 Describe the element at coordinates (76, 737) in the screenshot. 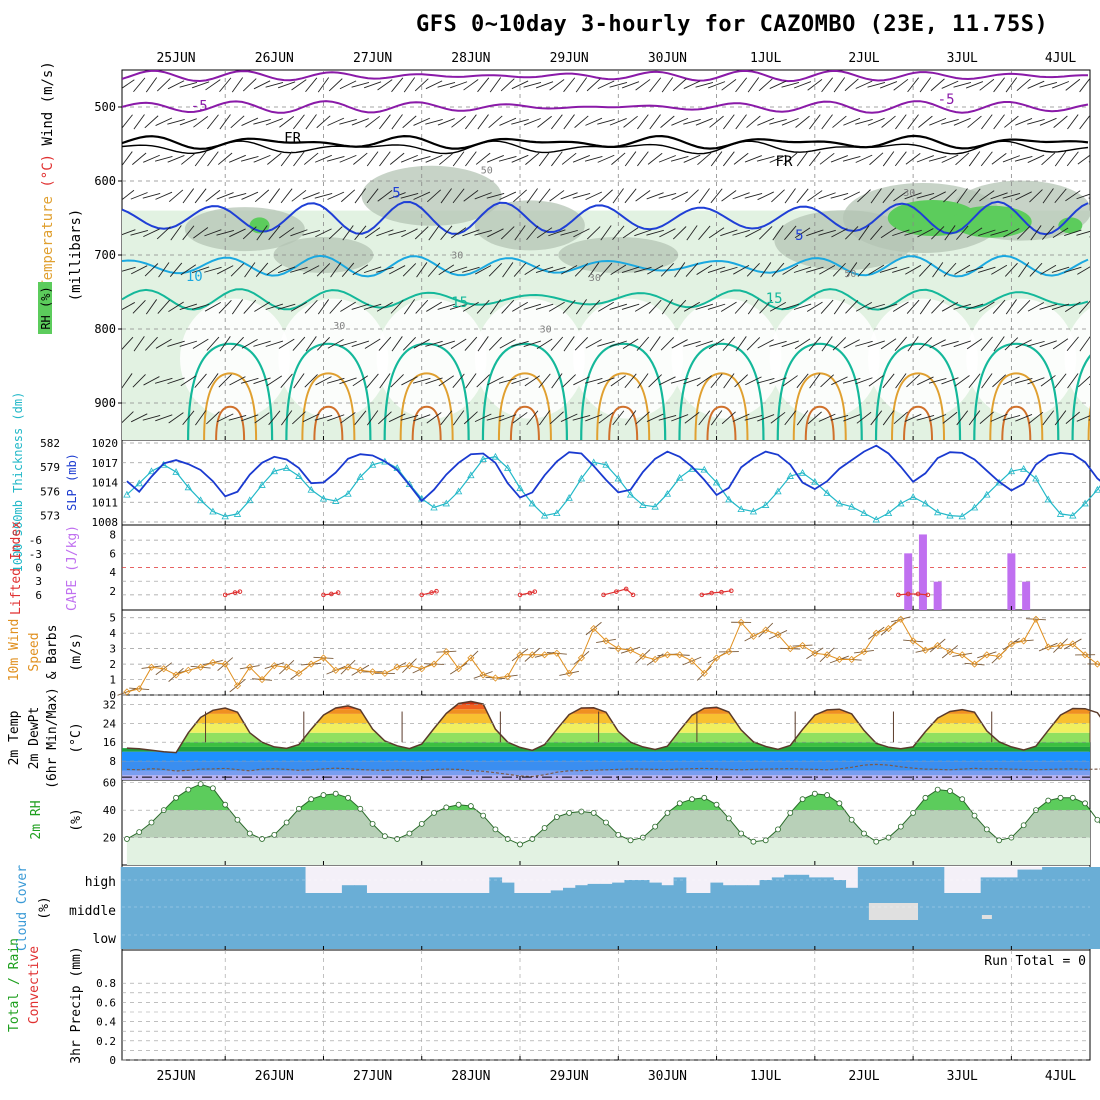

I see `temp-ylabel-unit-part-0: (°C)` at that location.